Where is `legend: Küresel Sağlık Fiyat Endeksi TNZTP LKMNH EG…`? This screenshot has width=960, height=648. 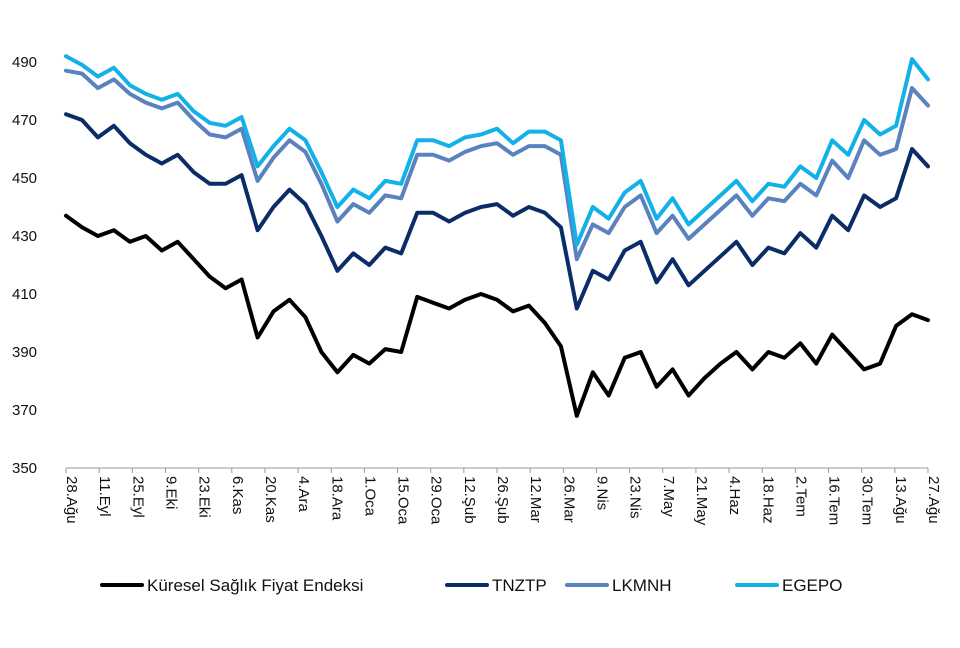
legend: Küresel Sağlık Fiyat Endeksi TNZTP LKMNH EG… is located at coordinates (471, 585).